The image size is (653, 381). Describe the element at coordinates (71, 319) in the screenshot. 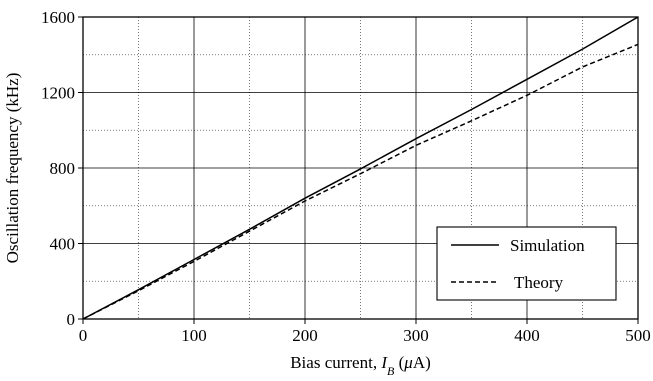

I see `y-tick-label: 0` at that location.